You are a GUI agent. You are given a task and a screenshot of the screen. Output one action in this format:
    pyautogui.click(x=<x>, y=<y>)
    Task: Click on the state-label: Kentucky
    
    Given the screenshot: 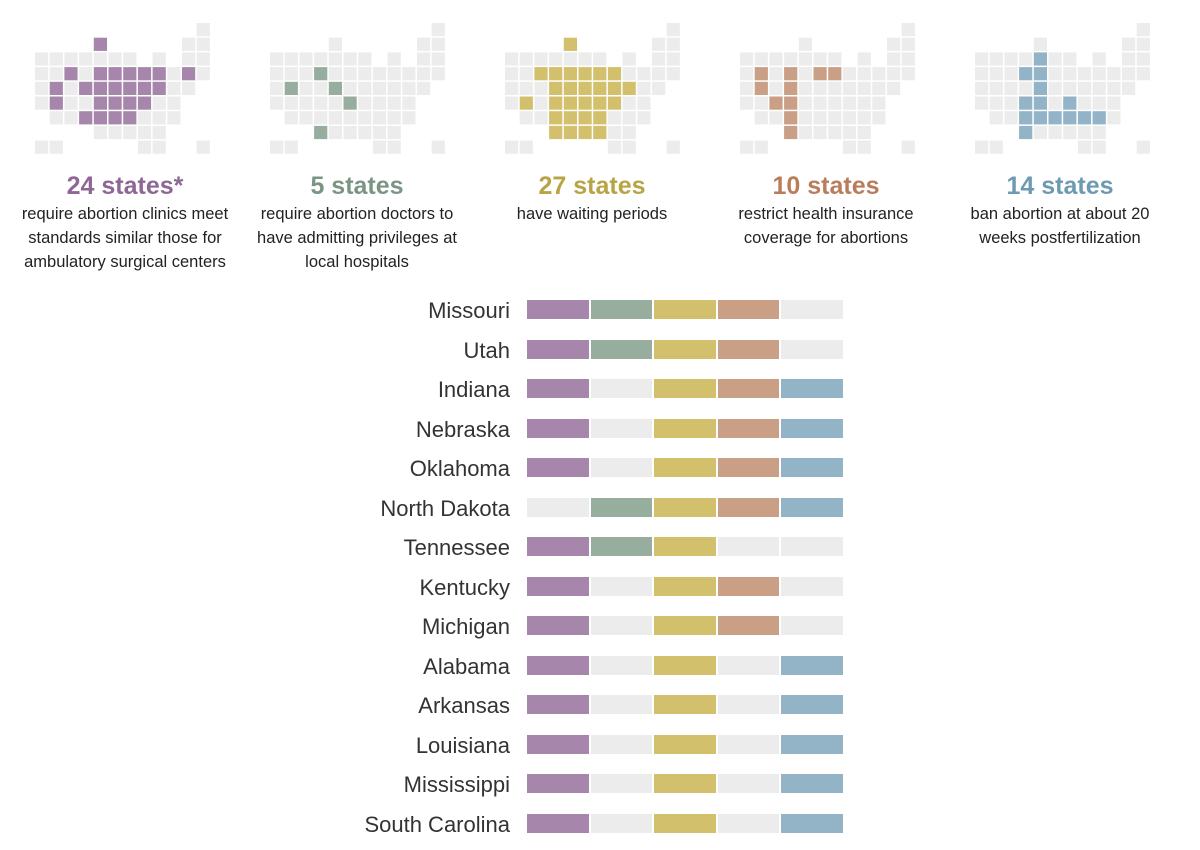 What is the action you would take?
    pyautogui.click(x=465, y=587)
    